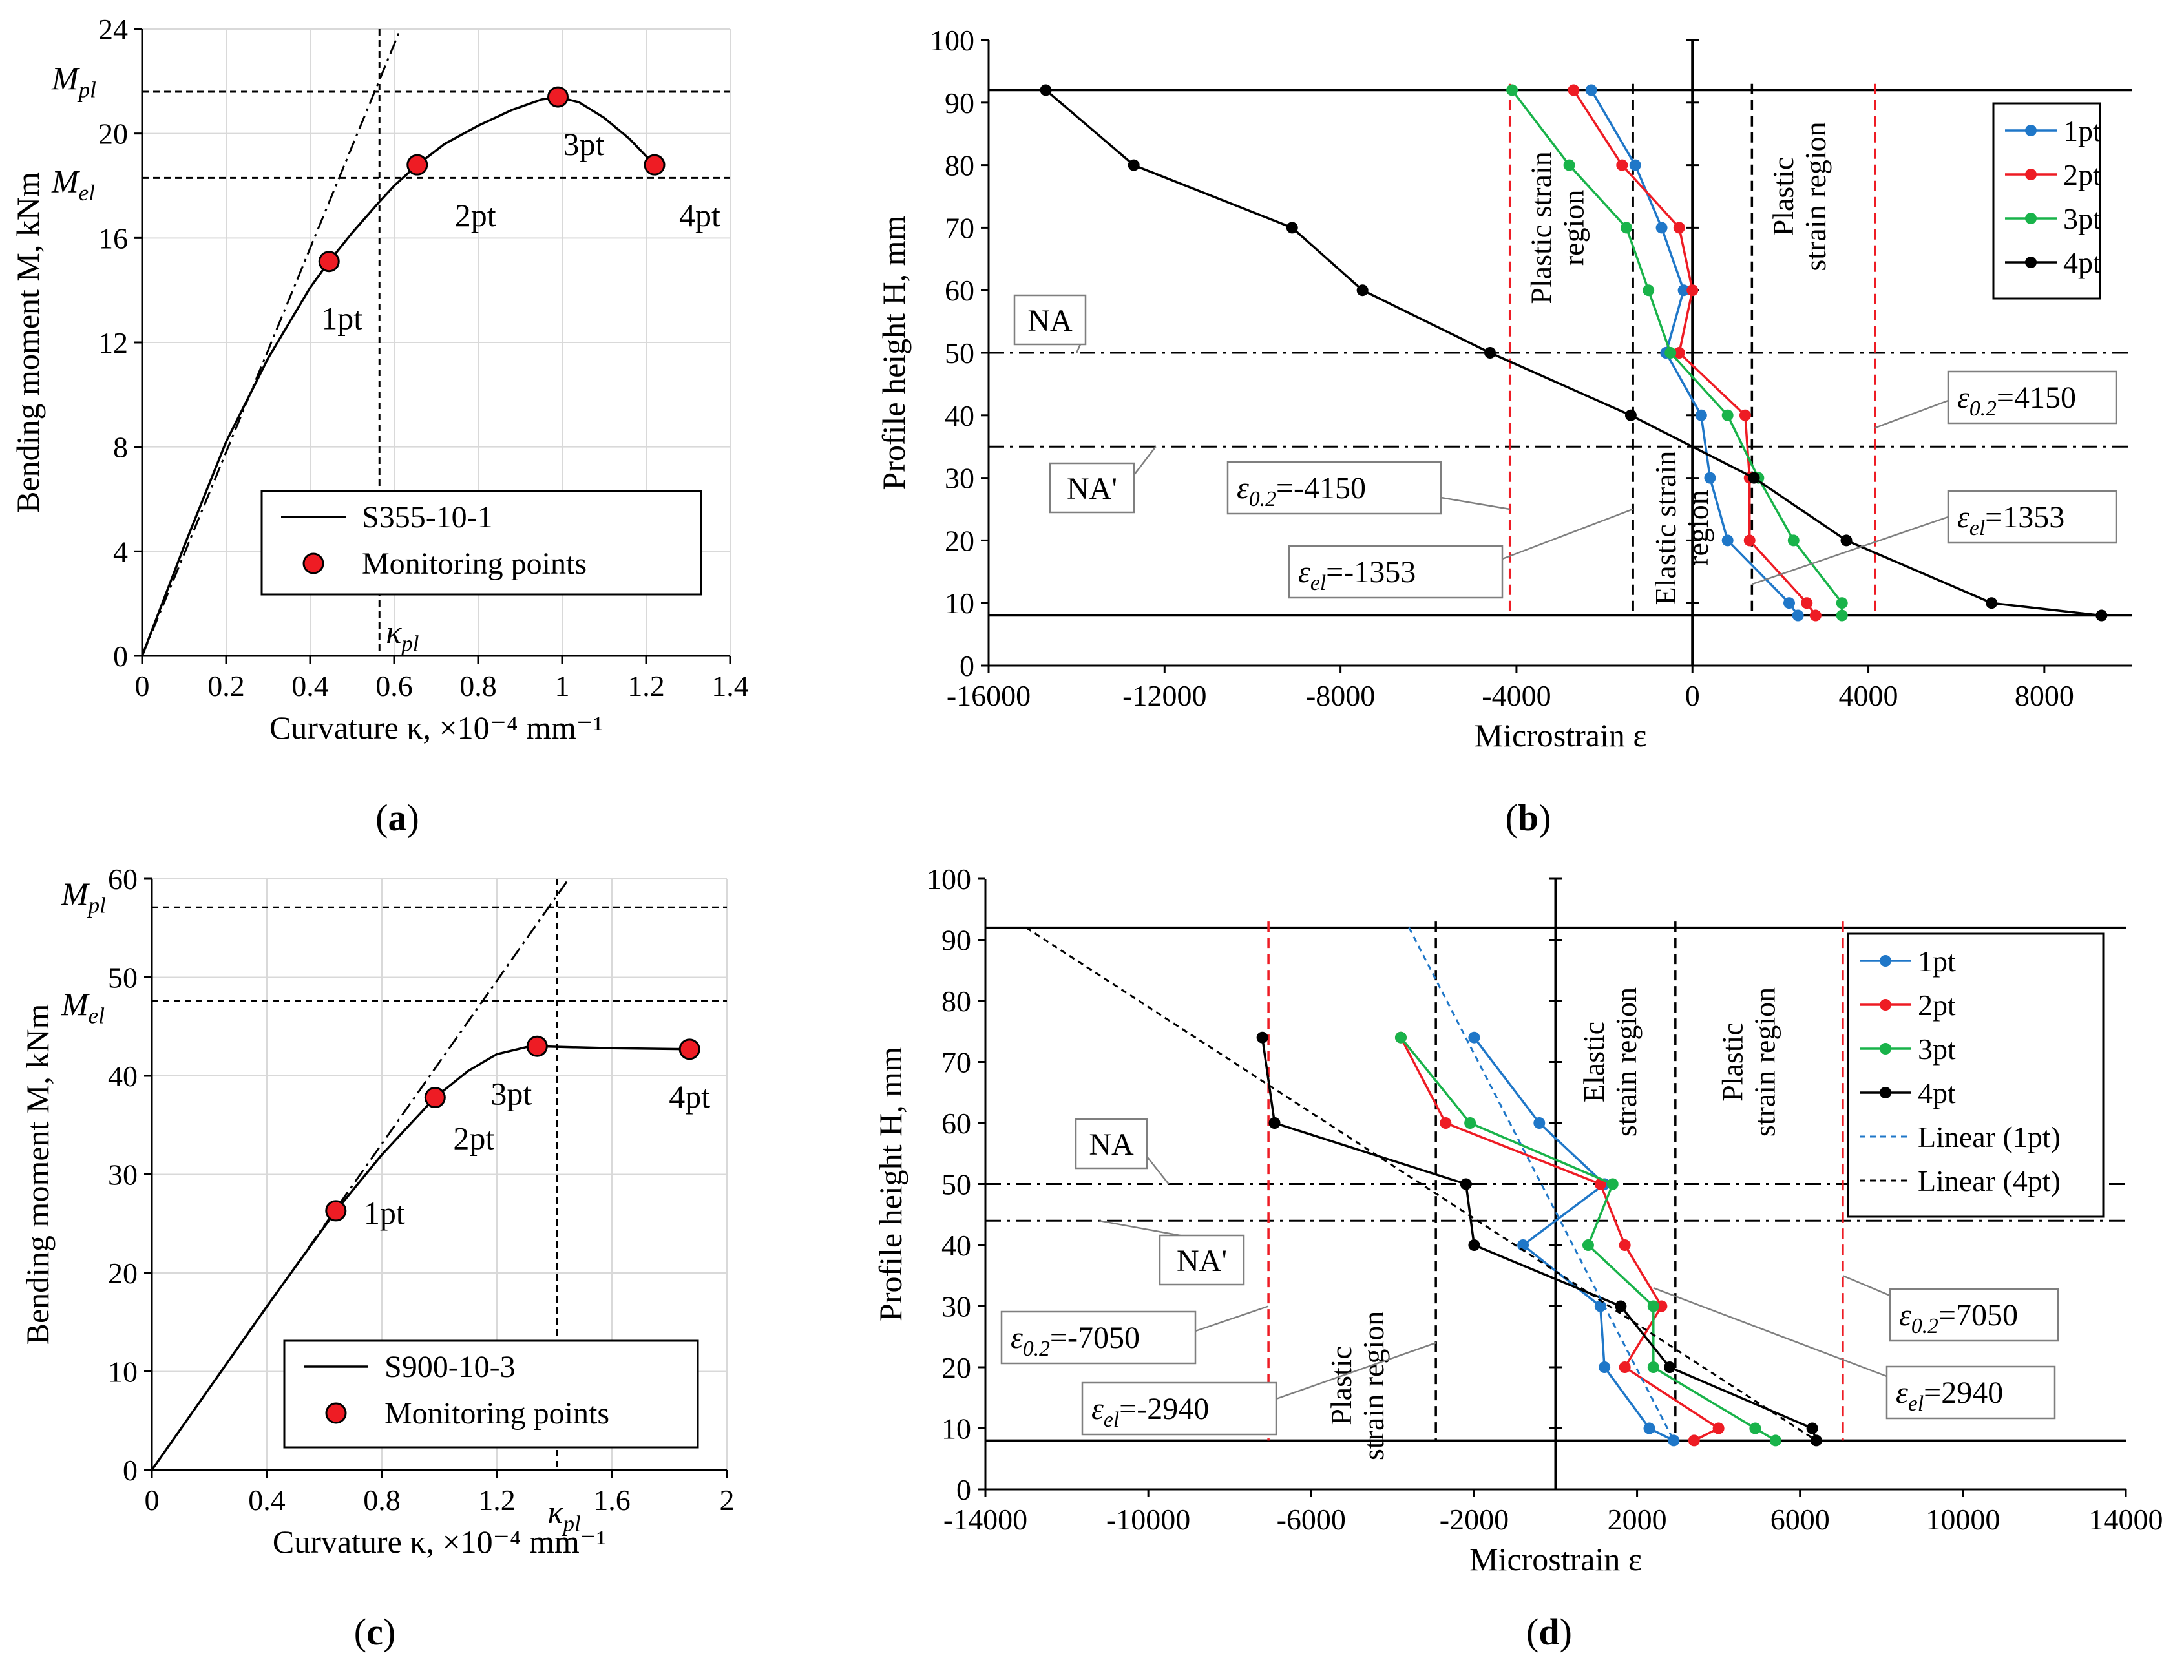  Describe the element at coordinates (1698, 528) in the screenshot. I see `panel-b-region-label-line: region` at that location.